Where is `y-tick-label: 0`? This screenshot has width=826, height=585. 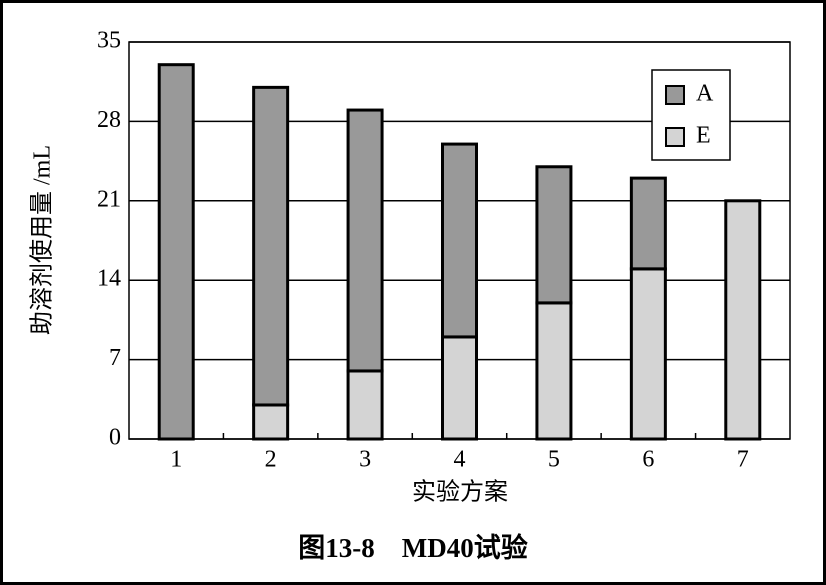 y-tick-label: 0 is located at coordinates (115, 438).